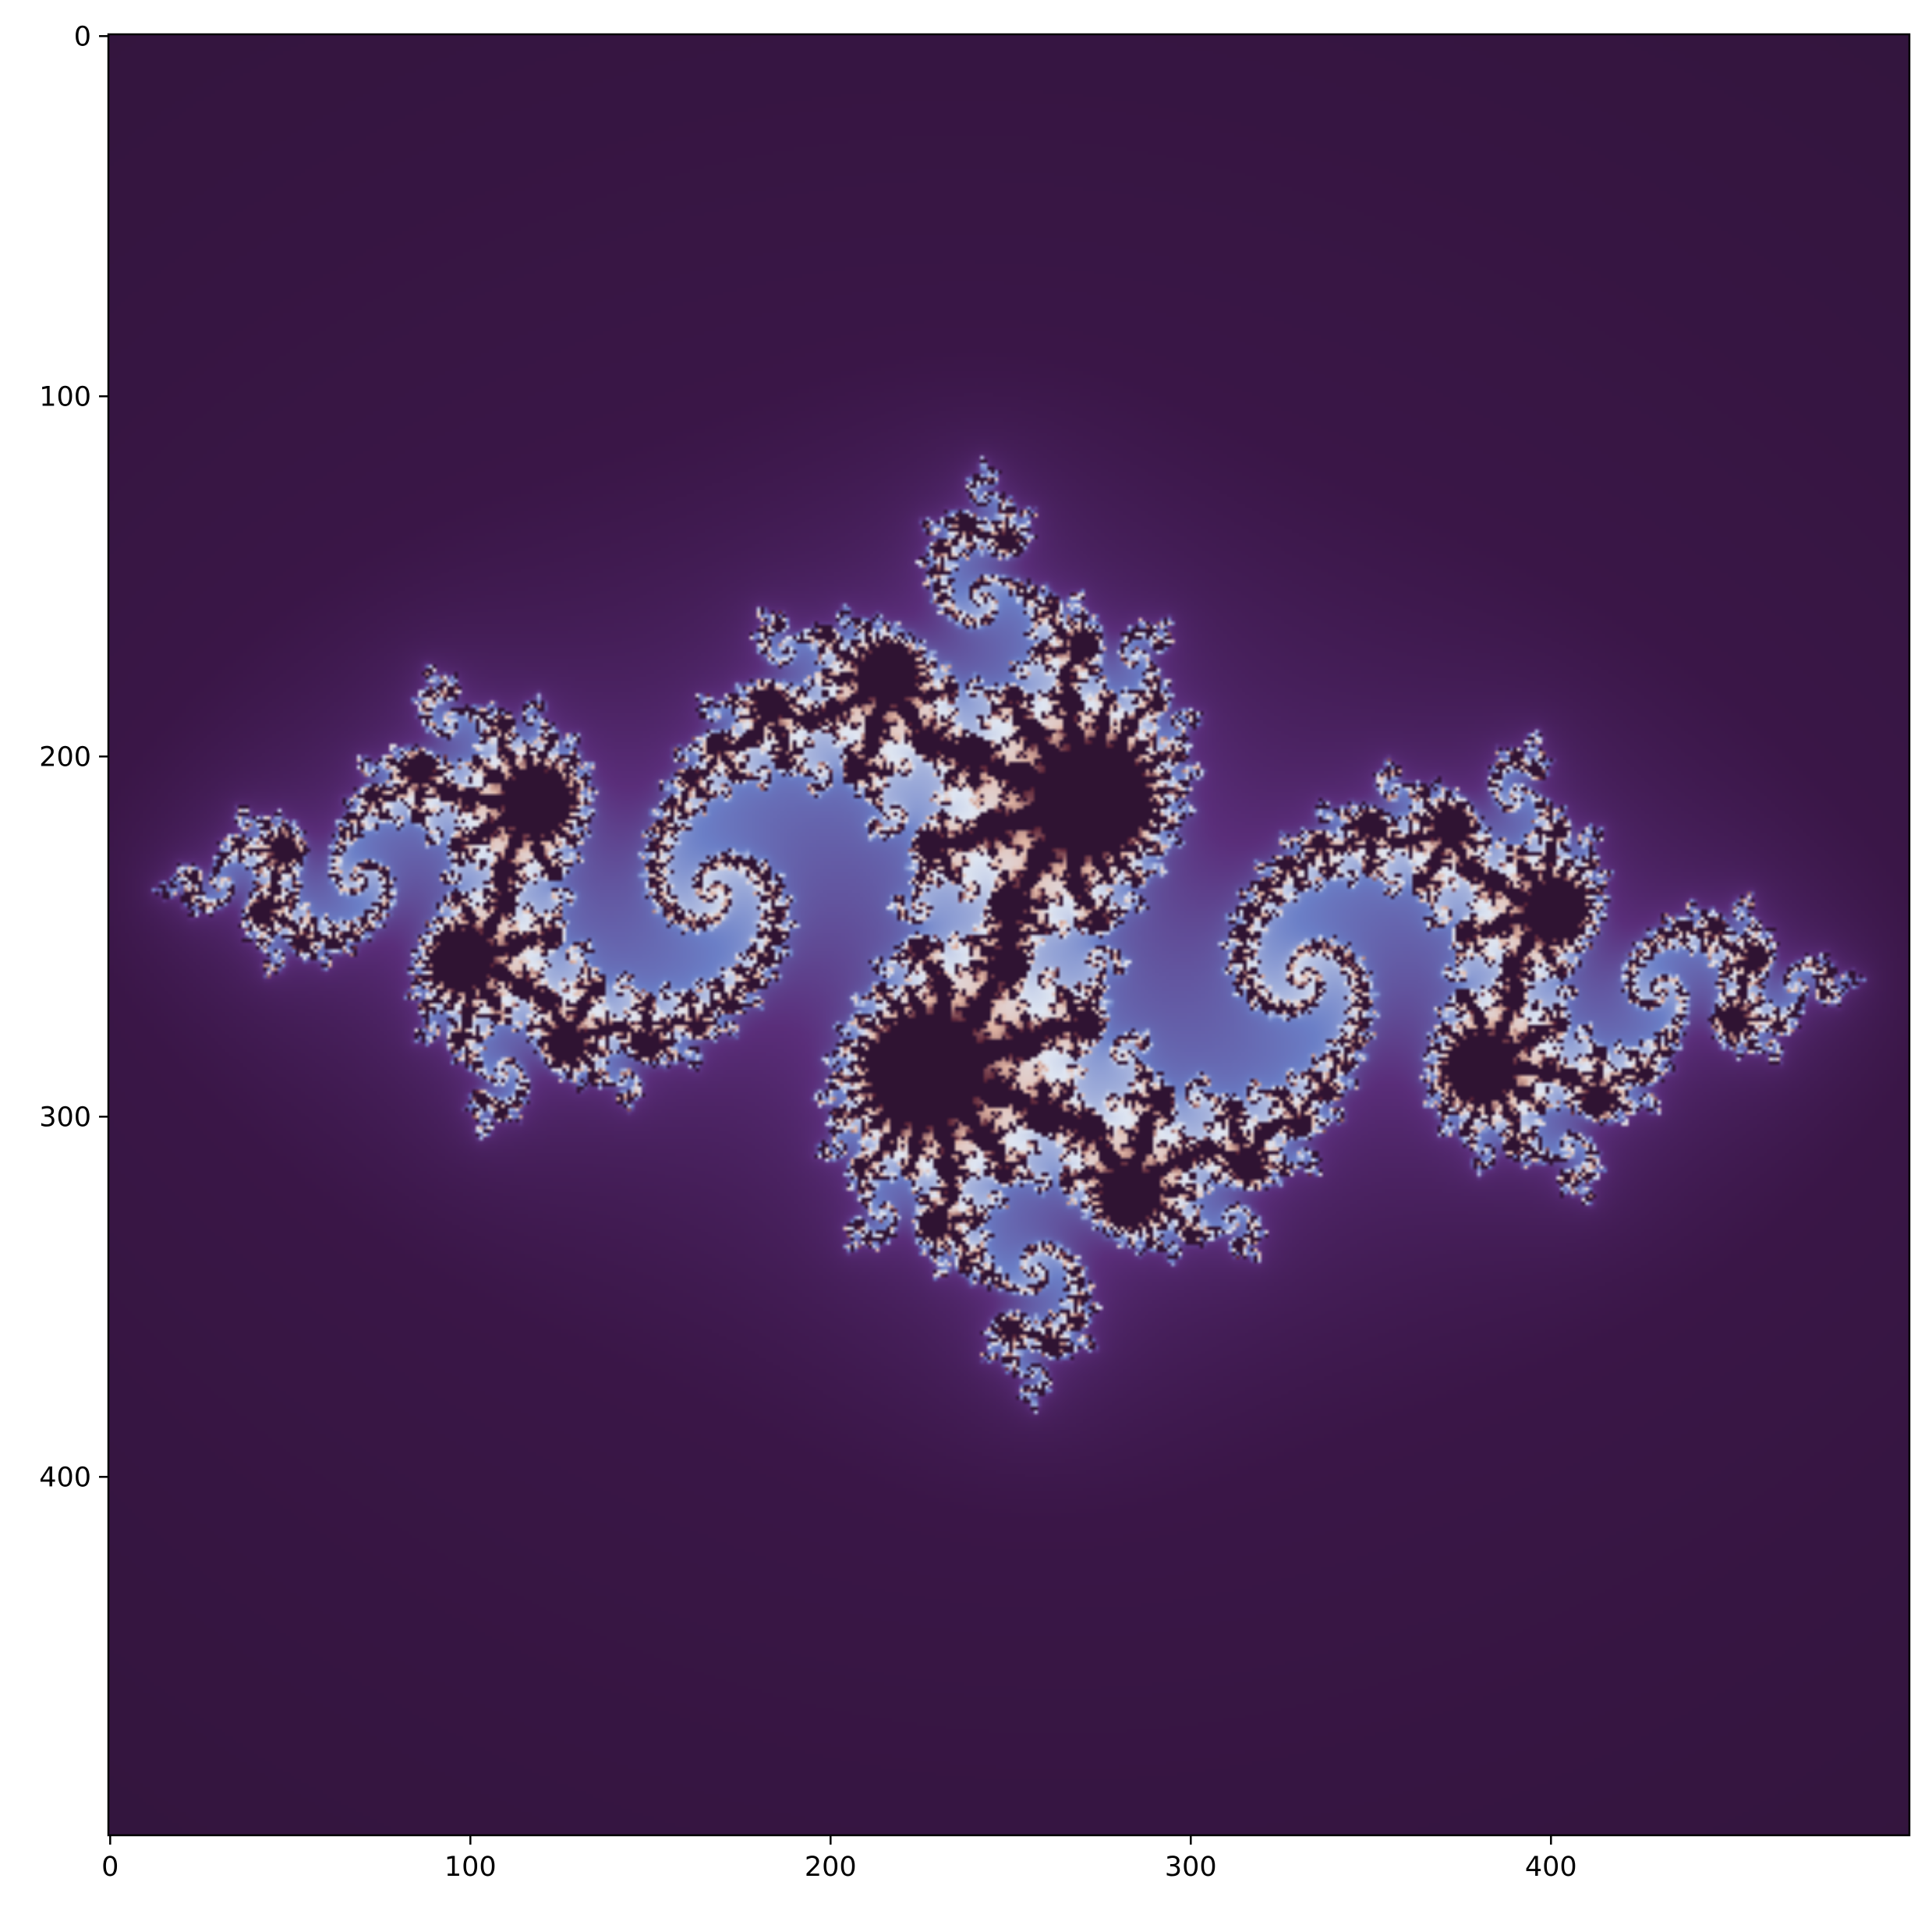  What do you see at coordinates (65, 1117) in the screenshot?
I see `y-tick-label: 300` at bounding box center [65, 1117].